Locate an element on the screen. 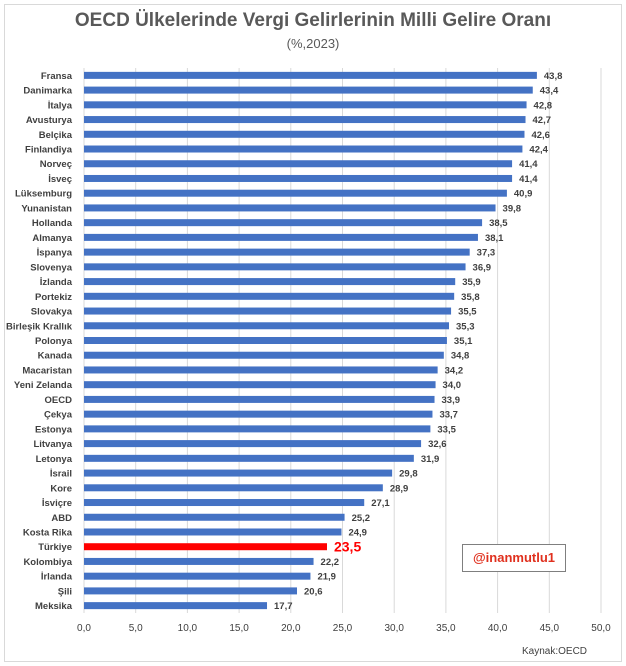  x-tick-label: 35,0 is located at coordinates (446, 628).